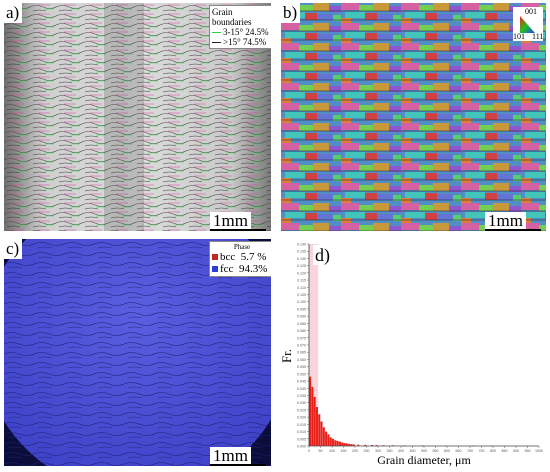 The width and height of the screenshot is (550, 472). Describe the element at coordinates (301, 425) in the screenshot. I see `y-tick-label: 0.015` at that location.